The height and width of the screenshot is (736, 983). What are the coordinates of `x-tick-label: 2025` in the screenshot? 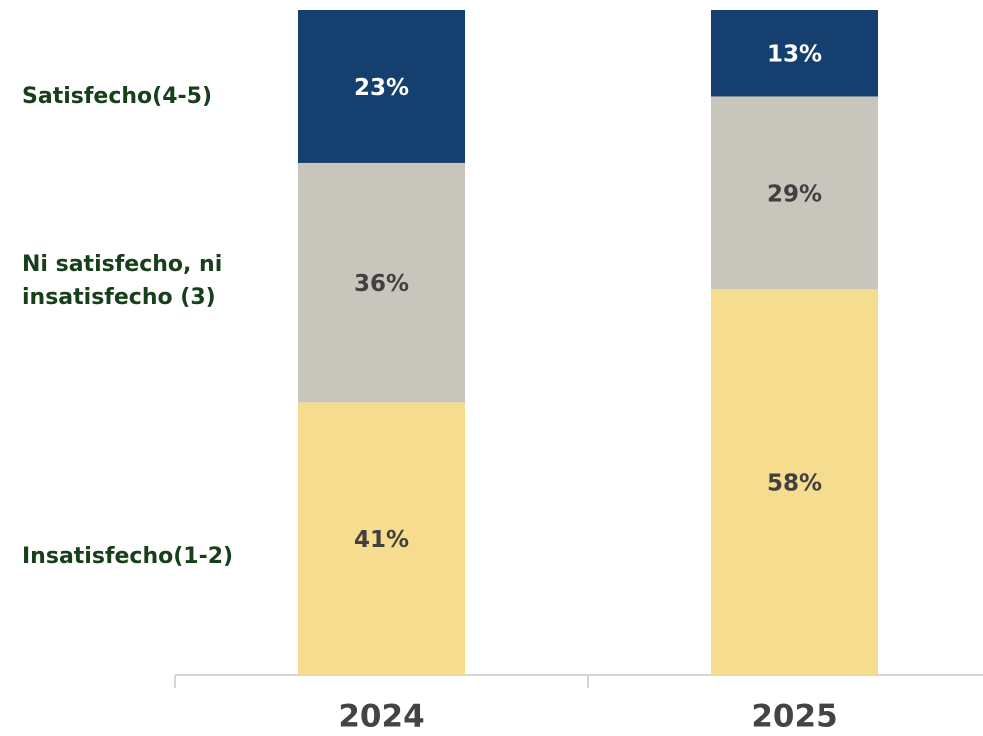 It's located at (794, 717).